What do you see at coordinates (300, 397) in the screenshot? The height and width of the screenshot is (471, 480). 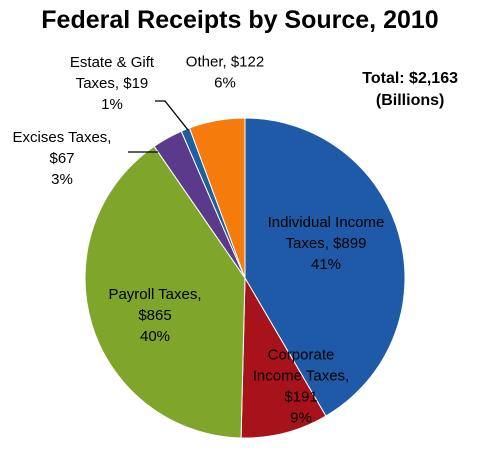 I see `slice-label-corporate-income-taxes-line-3: $191` at bounding box center [300, 397].